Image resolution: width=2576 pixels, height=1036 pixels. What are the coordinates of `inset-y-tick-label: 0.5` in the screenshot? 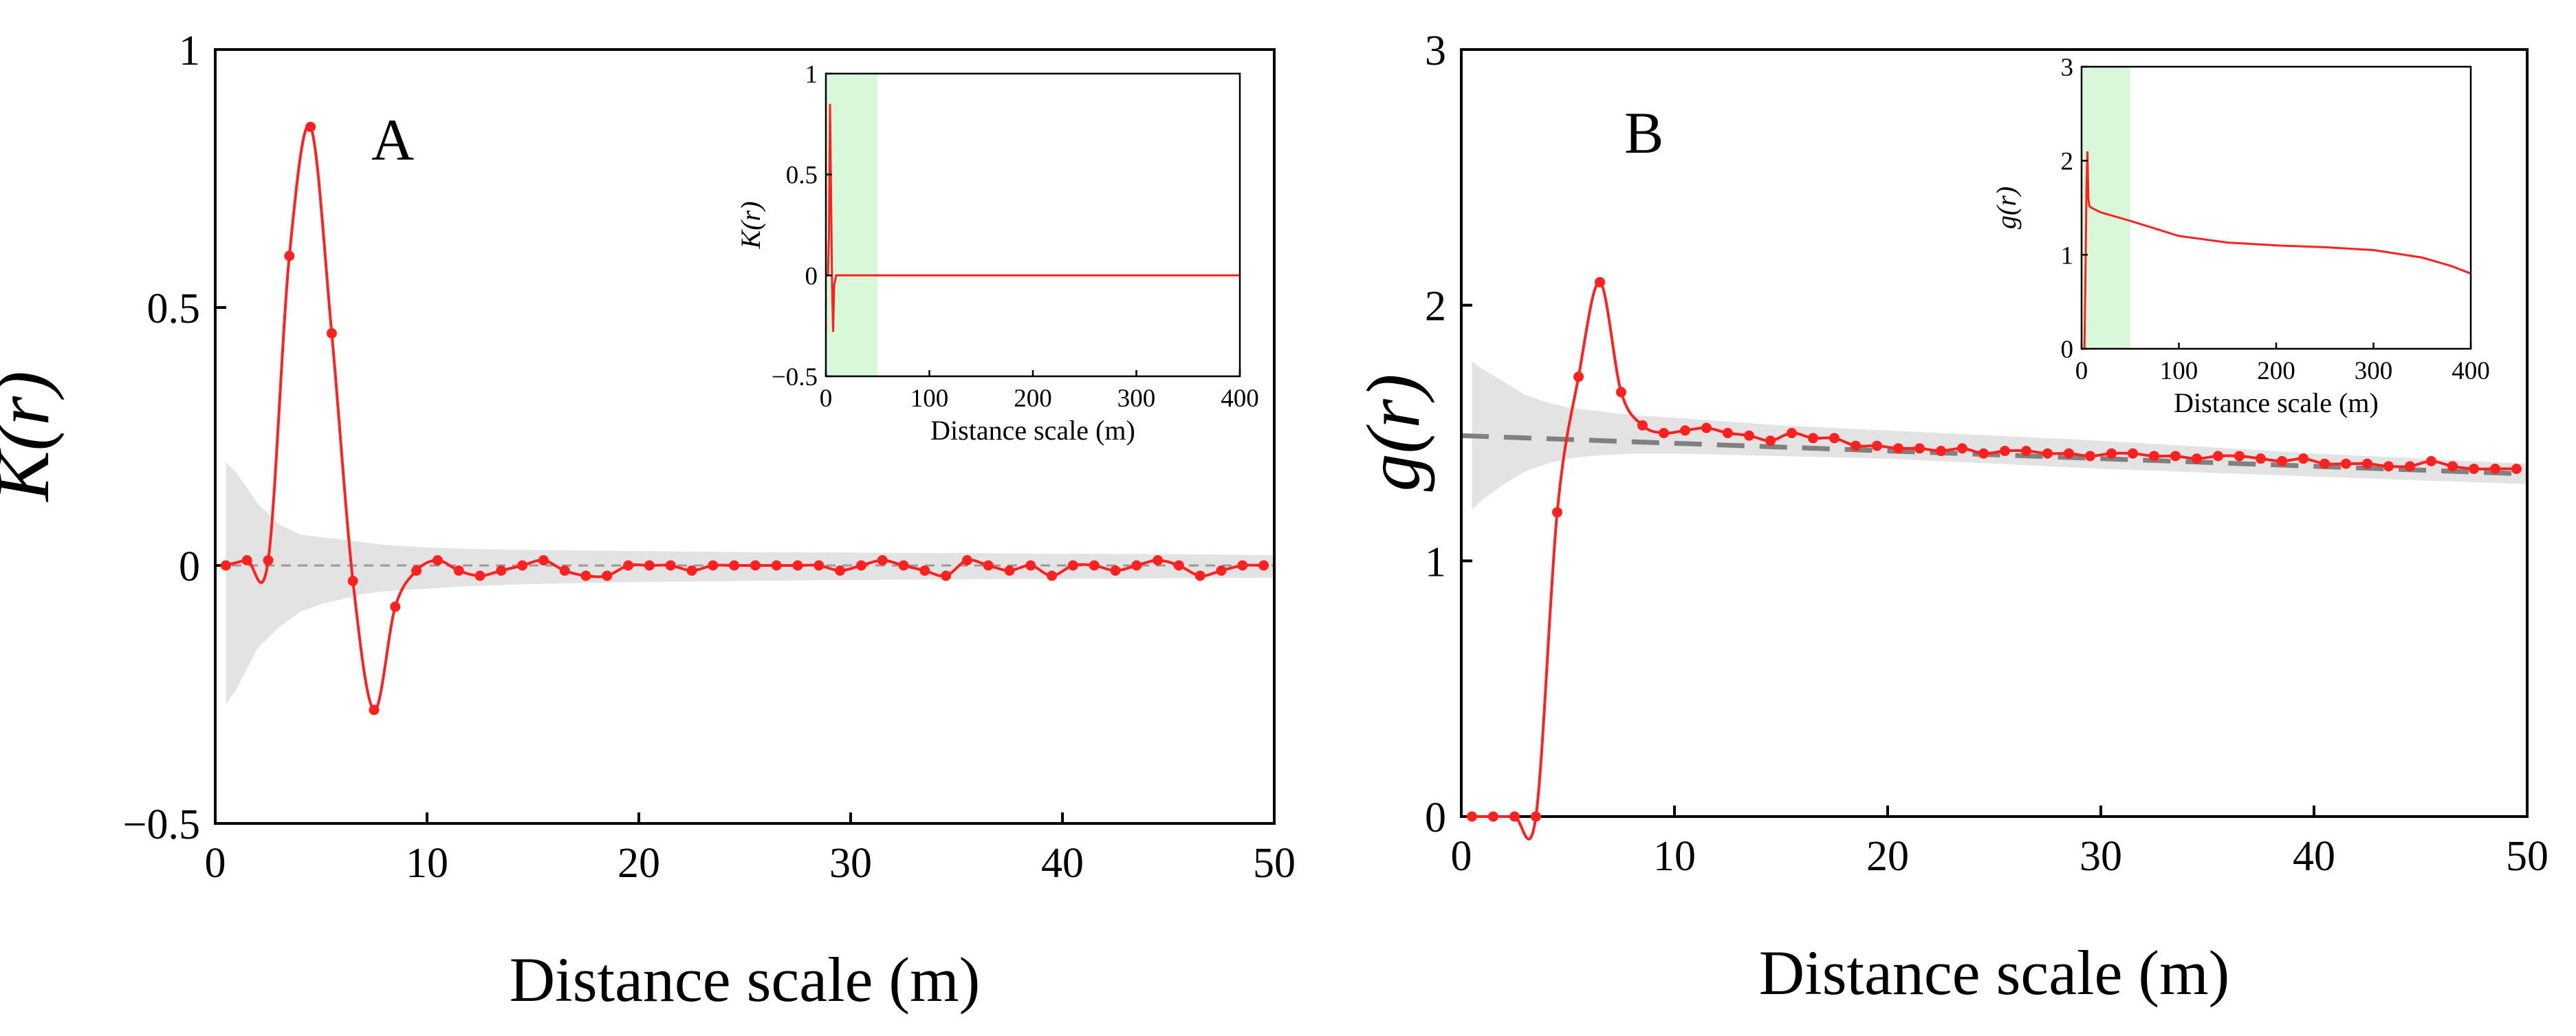 It's located at (802, 176).